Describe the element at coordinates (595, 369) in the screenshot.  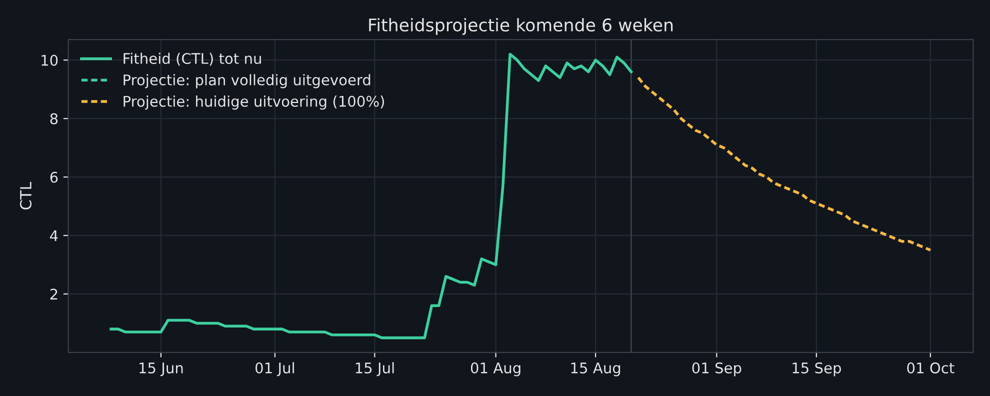
I see `x-tick-label: 15 Aug` at that location.